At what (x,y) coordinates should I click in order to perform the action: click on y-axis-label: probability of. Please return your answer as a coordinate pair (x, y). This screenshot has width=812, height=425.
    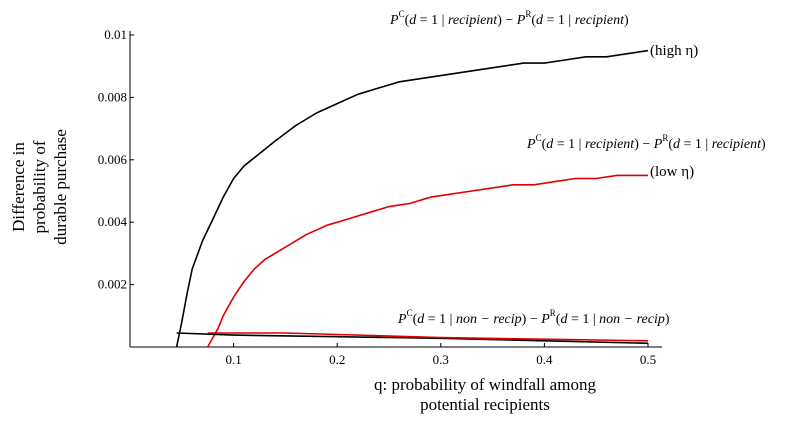
    Looking at the image, I should click on (39, 186).